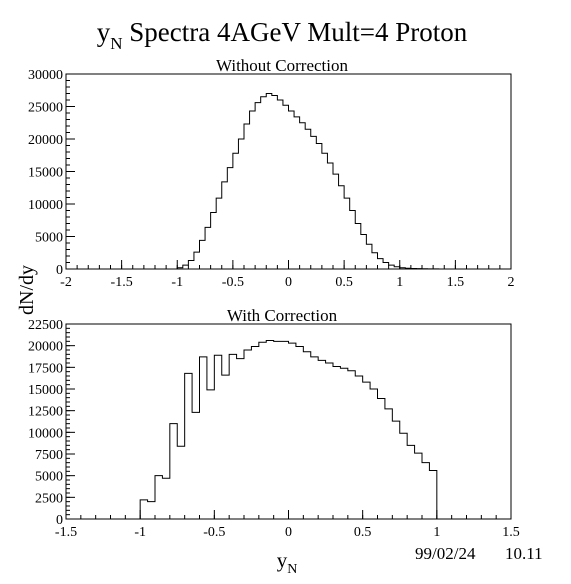 The height and width of the screenshot is (584, 571). I want to click on x-tick-label: 2, so click(511, 282).